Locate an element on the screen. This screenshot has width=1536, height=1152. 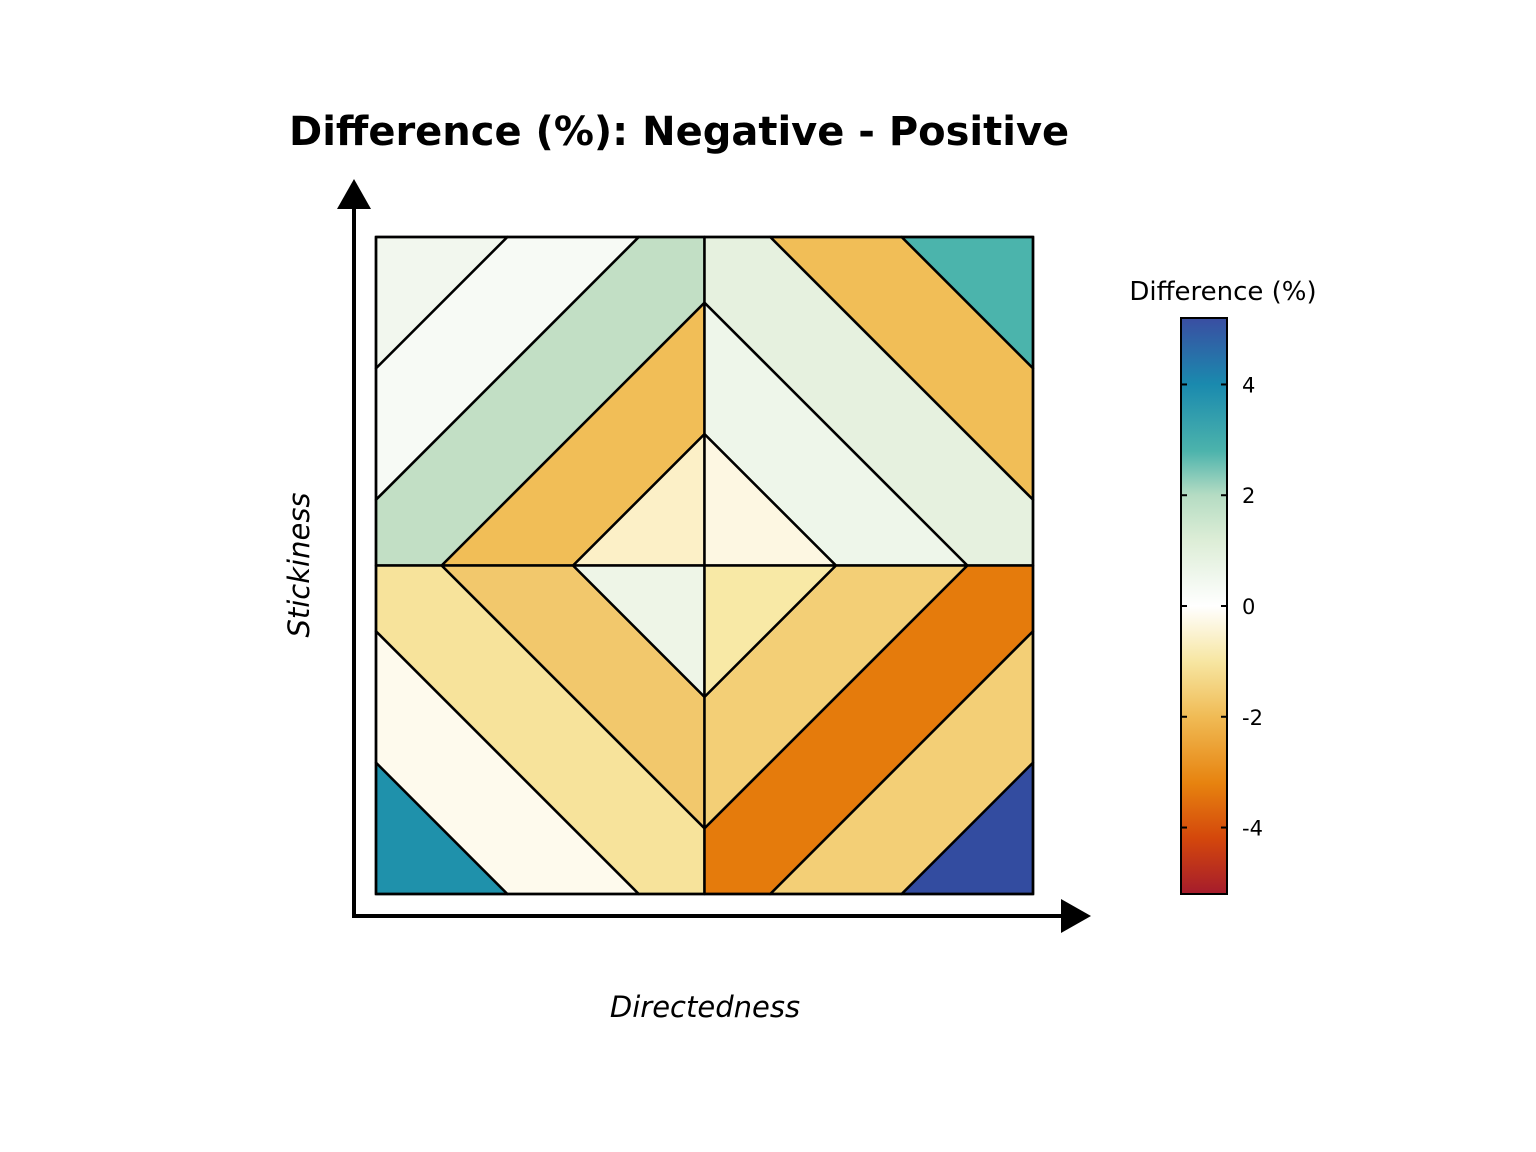
x-axis-arrowhead is located at coordinates (1076, 916).